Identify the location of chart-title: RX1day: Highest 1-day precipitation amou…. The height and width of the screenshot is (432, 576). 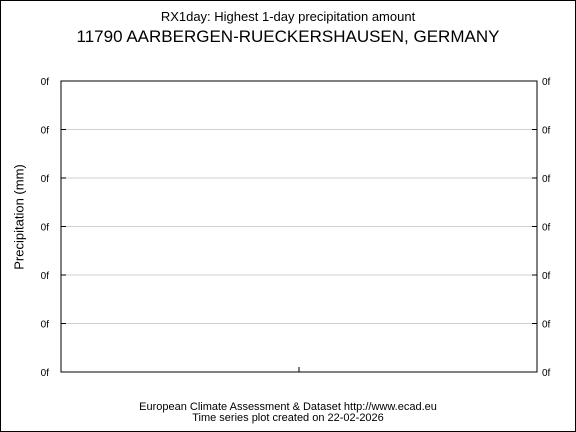
(288, 16).